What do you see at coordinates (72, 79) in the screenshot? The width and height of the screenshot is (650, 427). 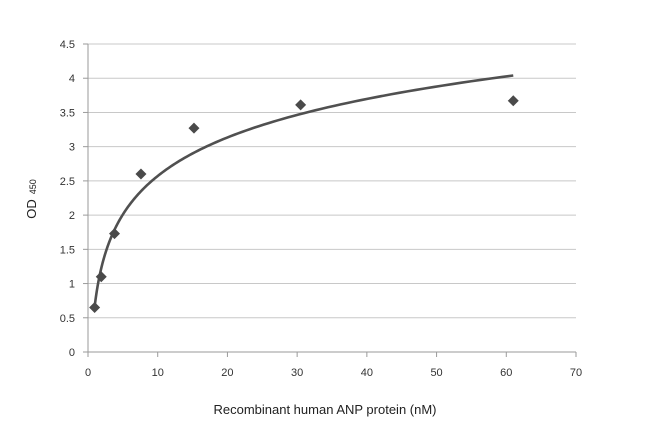 I see `y-tick-label: 4` at bounding box center [72, 79].